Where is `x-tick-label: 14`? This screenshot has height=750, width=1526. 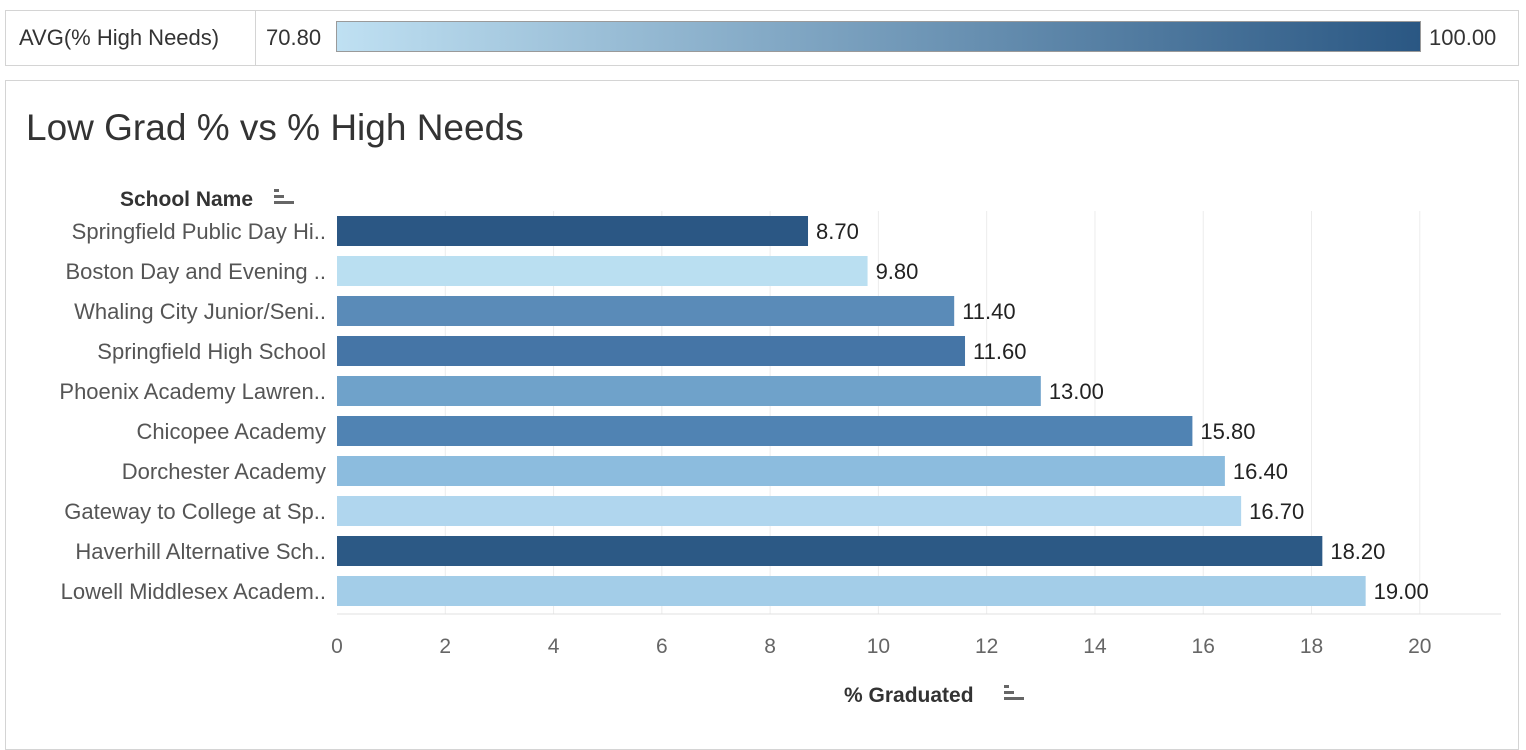 x-tick-label: 14 is located at coordinates (1095, 646).